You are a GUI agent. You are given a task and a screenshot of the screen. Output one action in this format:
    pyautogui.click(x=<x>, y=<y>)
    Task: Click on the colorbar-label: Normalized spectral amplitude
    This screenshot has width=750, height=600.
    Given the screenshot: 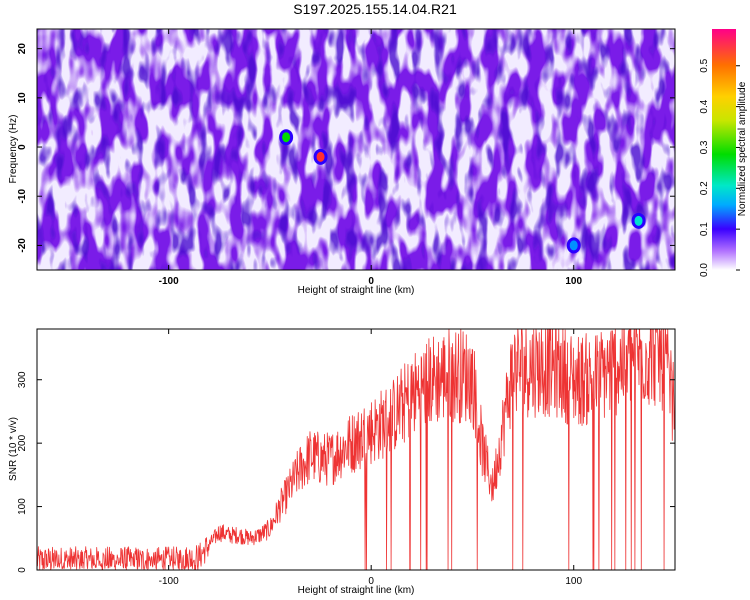 What is the action you would take?
    pyautogui.click(x=742, y=148)
    